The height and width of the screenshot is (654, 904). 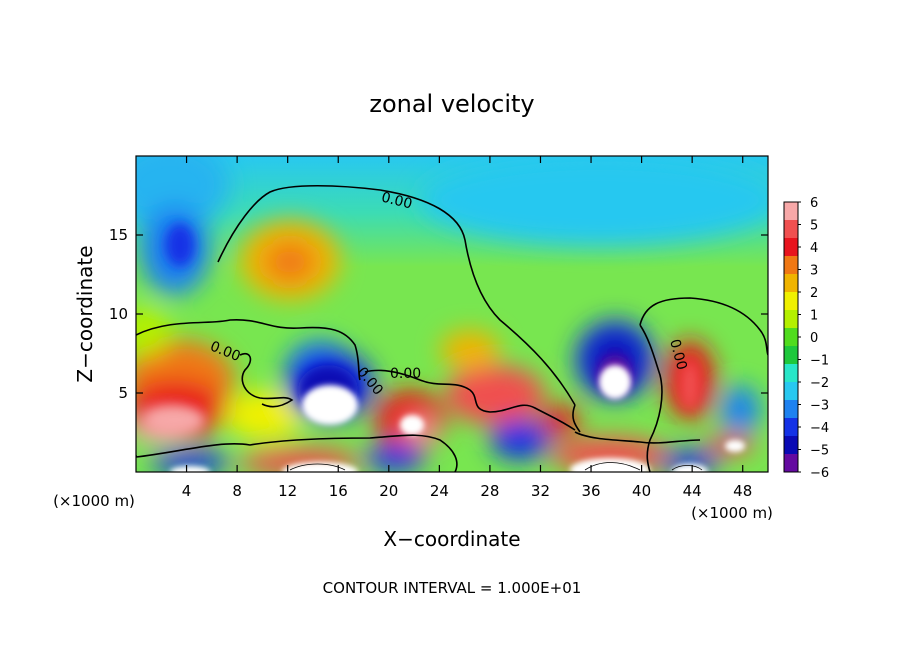 I want to click on y-axis-label: Z−coordinate, so click(x=85, y=313).